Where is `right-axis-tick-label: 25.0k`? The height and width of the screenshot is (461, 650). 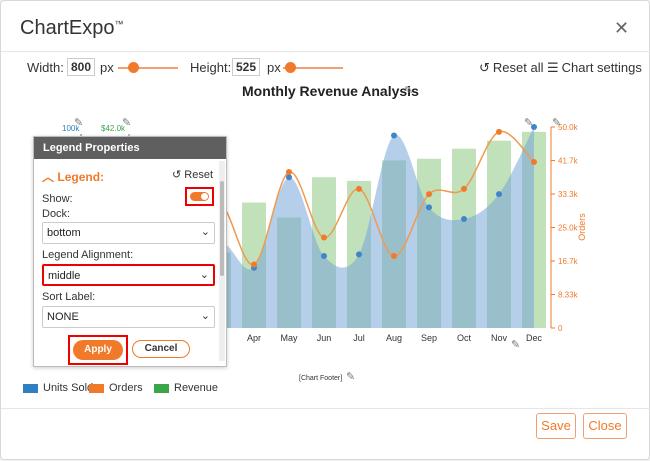 right-axis-tick-label: 25.0k is located at coordinates (568, 228).